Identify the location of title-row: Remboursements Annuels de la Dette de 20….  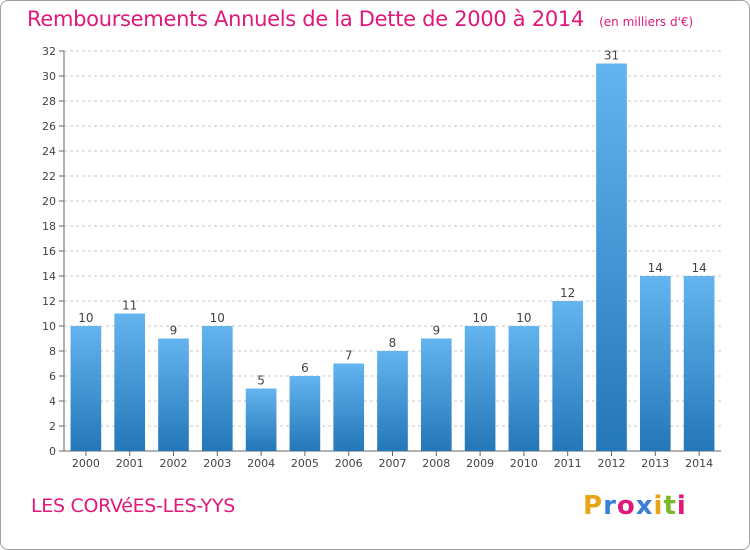
(360, 19).